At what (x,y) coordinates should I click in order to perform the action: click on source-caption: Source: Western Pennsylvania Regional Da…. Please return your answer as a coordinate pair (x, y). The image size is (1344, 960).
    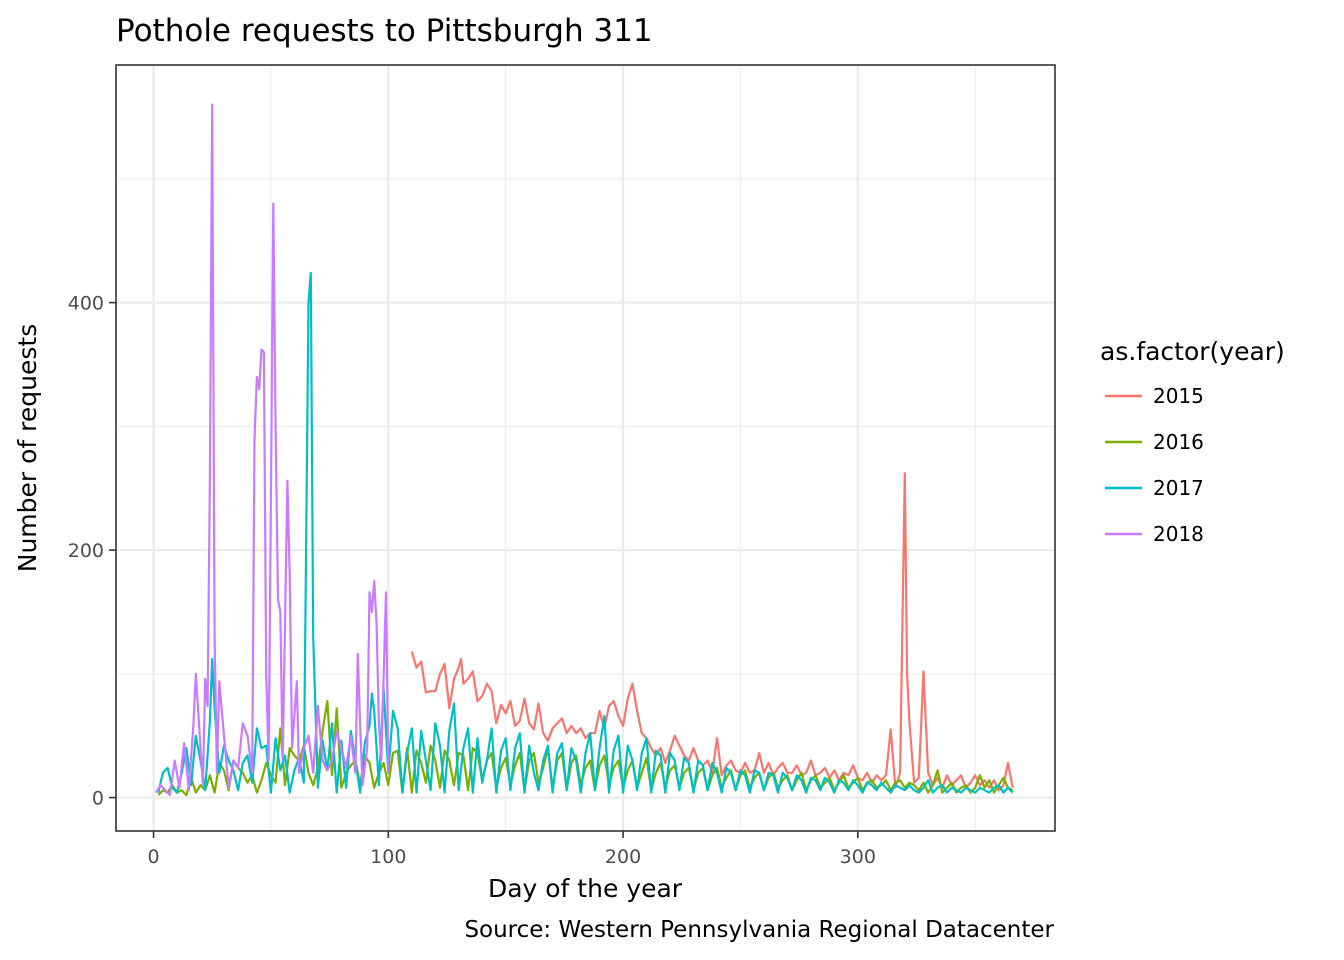
    Looking at the image, I should click on (759, 930).